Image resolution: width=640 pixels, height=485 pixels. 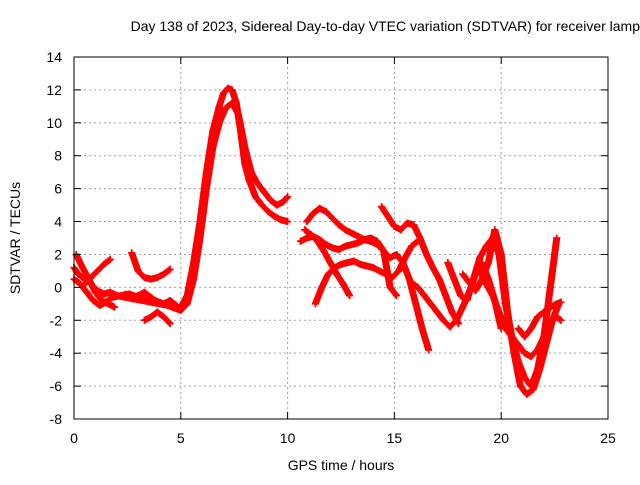 I want to click on x-tick-label: 20, so click(x=501, y=438).